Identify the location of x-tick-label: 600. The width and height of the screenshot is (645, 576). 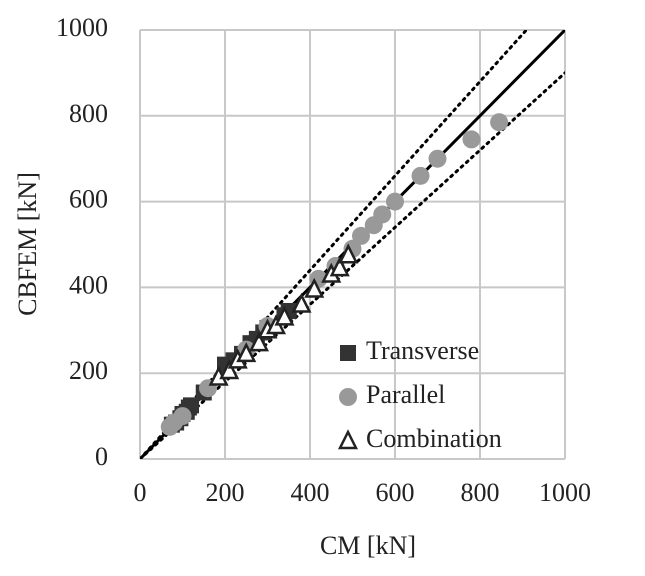
(395, 492).